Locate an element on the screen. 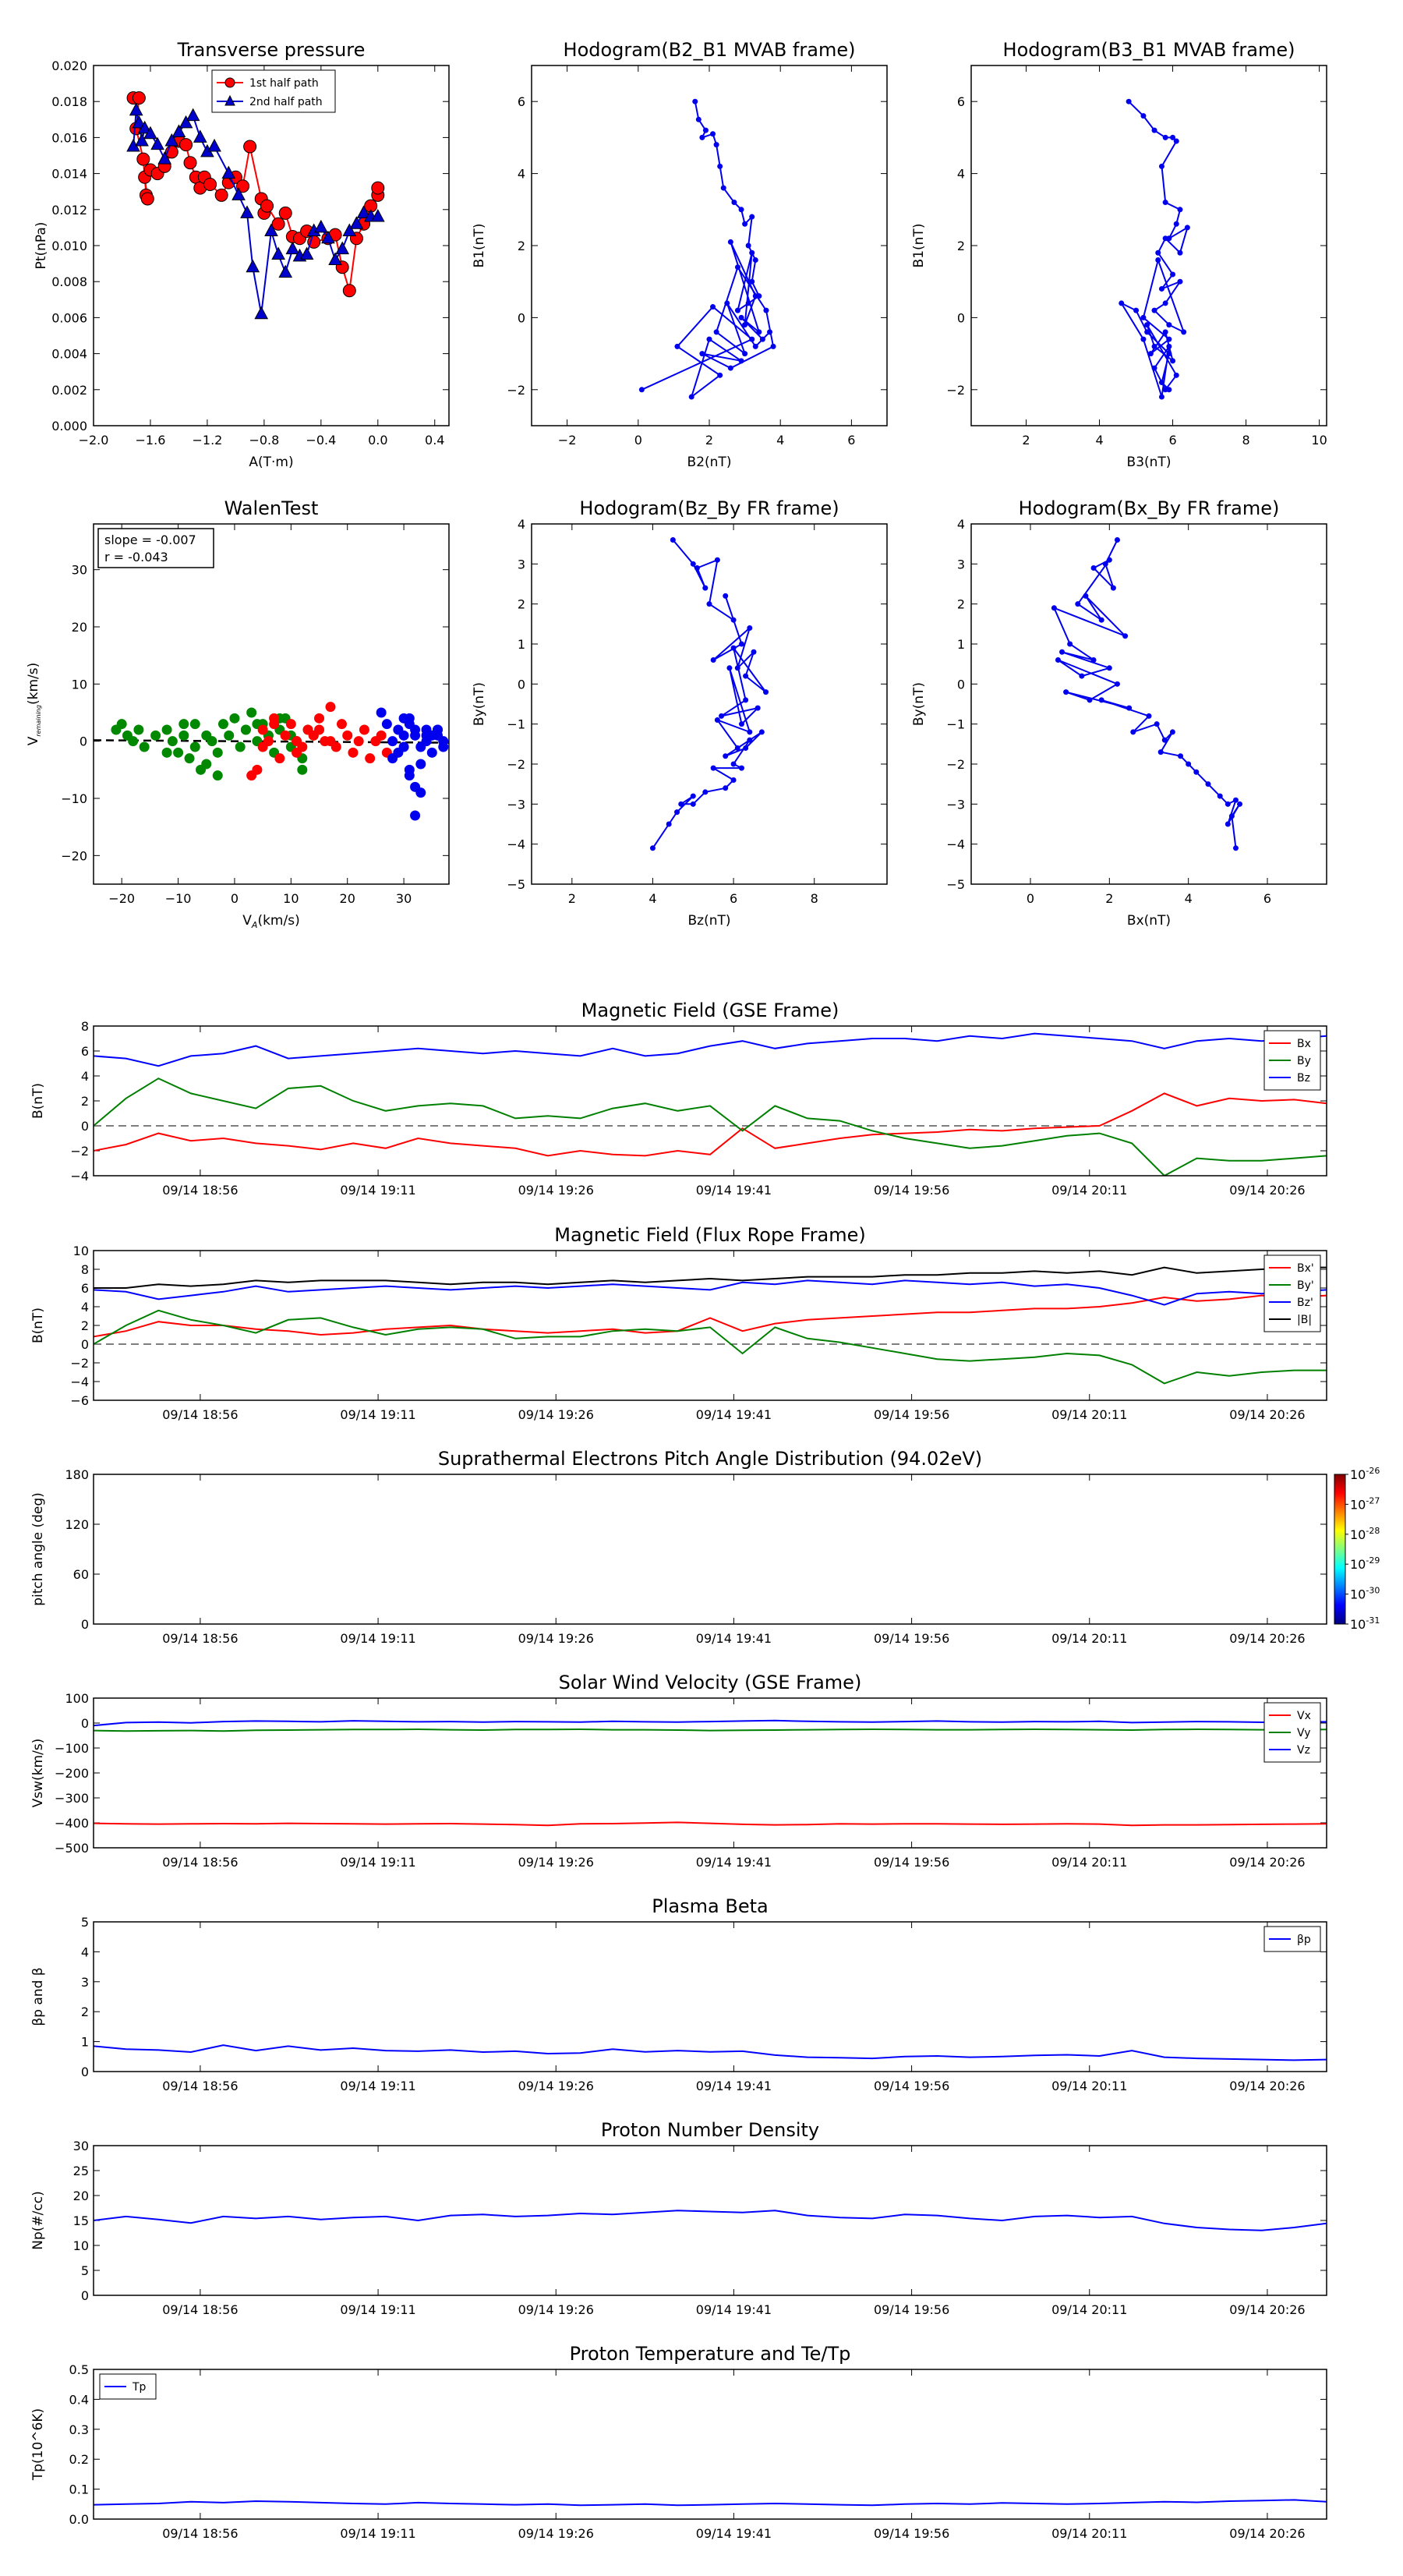 Image resolution: width=1403 pixels, height=2576 pixels. y-axis-label: pitch angle (deg) is located at coordinates (38, 1549).